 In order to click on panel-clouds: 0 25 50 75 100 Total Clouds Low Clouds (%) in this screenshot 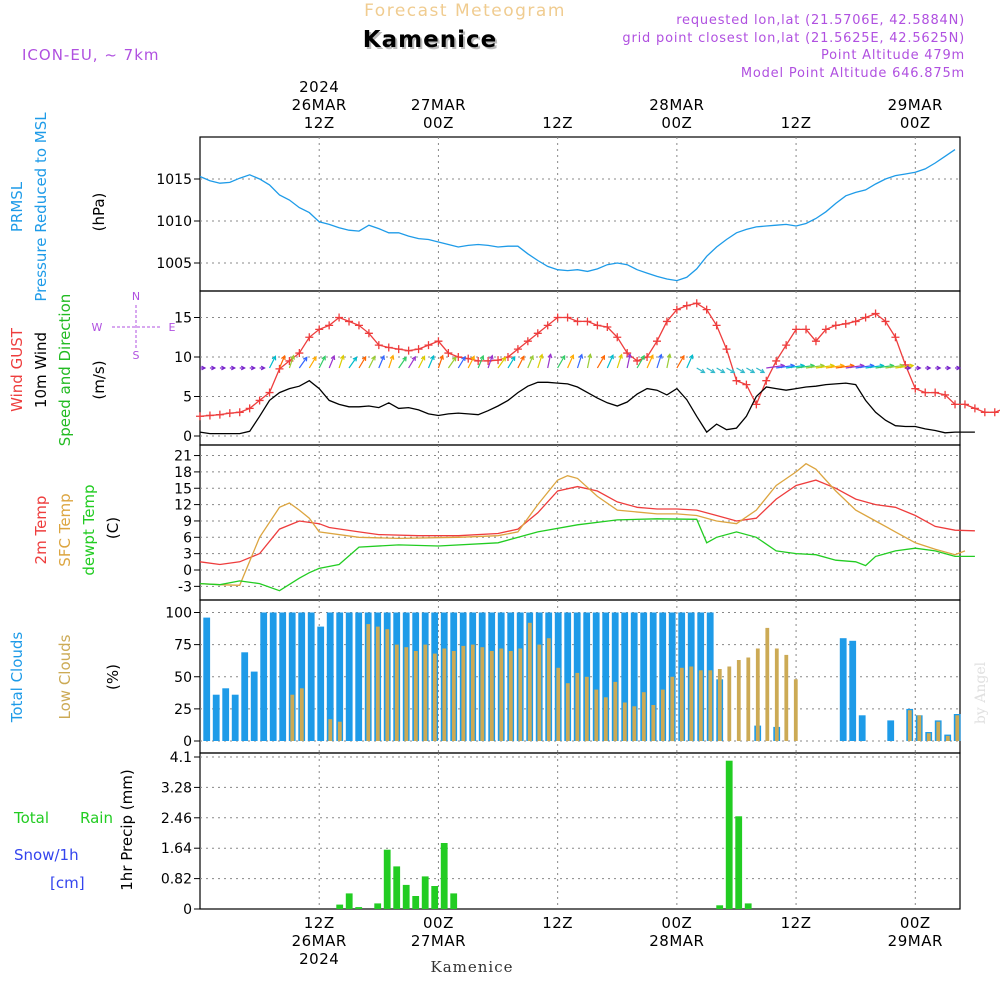, I will do `click(484, 676)`.